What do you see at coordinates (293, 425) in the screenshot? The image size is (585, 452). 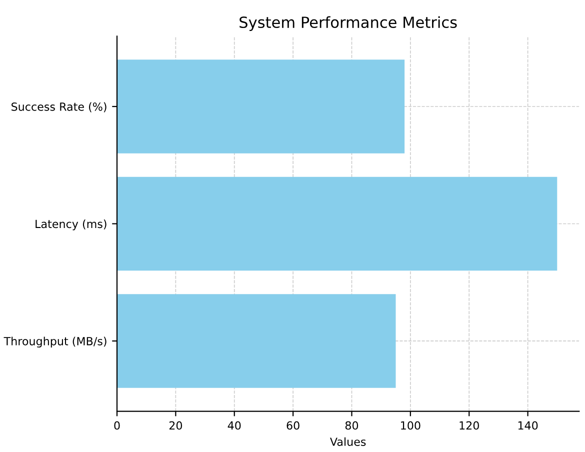 I see `x-tick-label: 60` at bounding box center [293, 425].